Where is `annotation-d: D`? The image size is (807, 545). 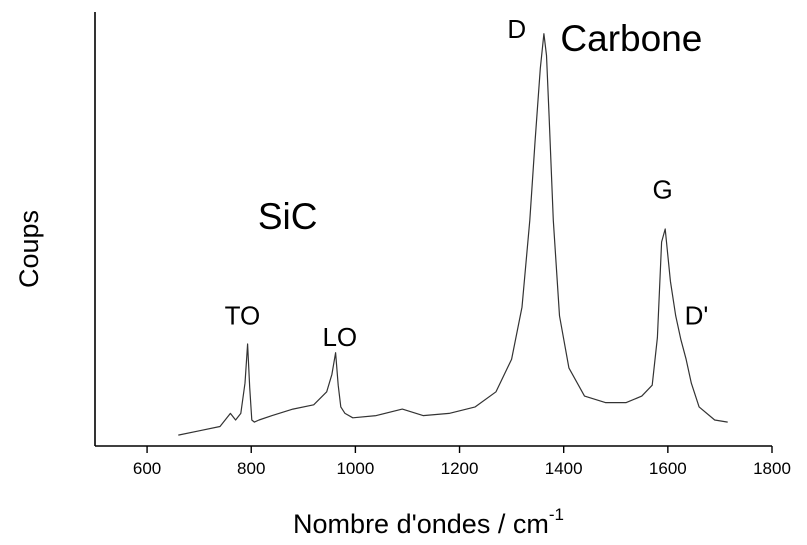 annotation-d: D is located at coordinates (516, 29).